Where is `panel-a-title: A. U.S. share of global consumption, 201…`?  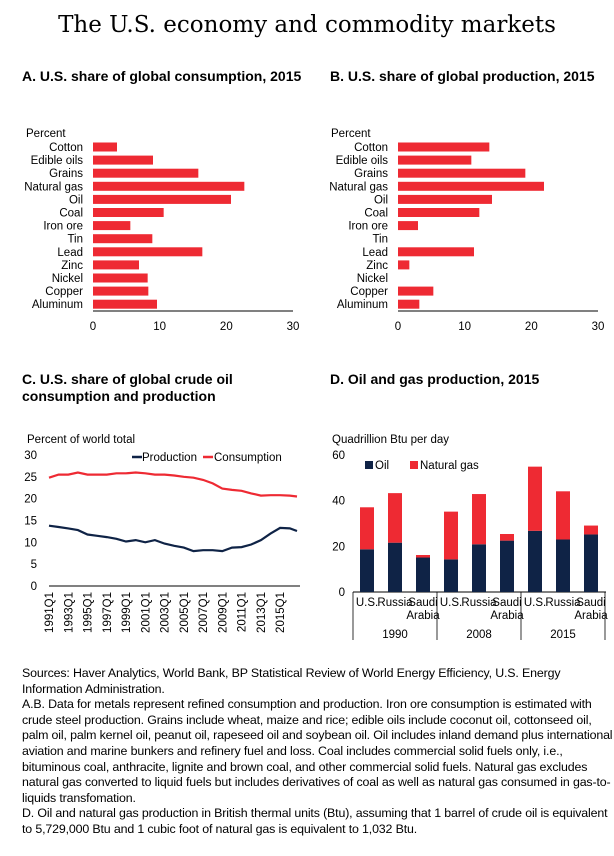 panel-a-title: A. U.S. share of global consumption, 201… is located at coordinates (162, 76).